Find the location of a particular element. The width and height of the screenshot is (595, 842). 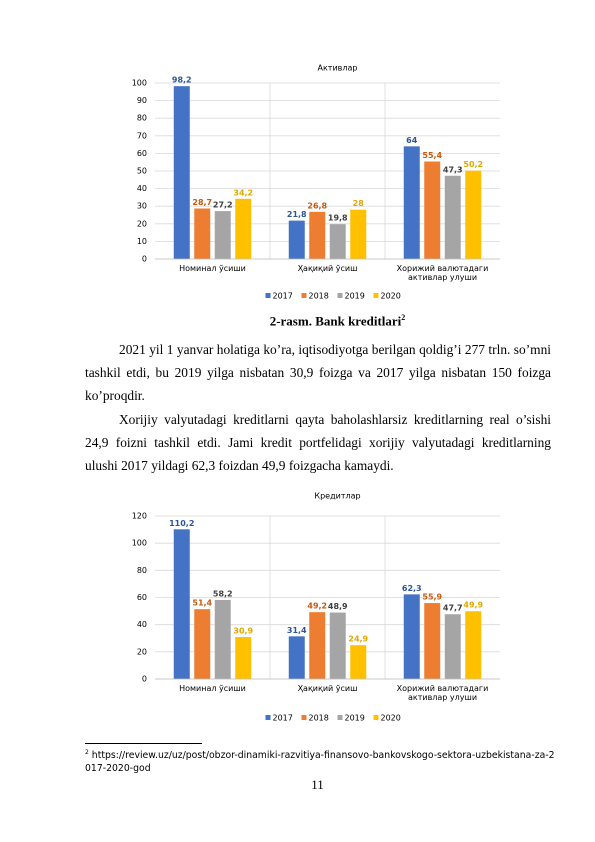

data-label: 110,2 is located at coordinates (181, 523).